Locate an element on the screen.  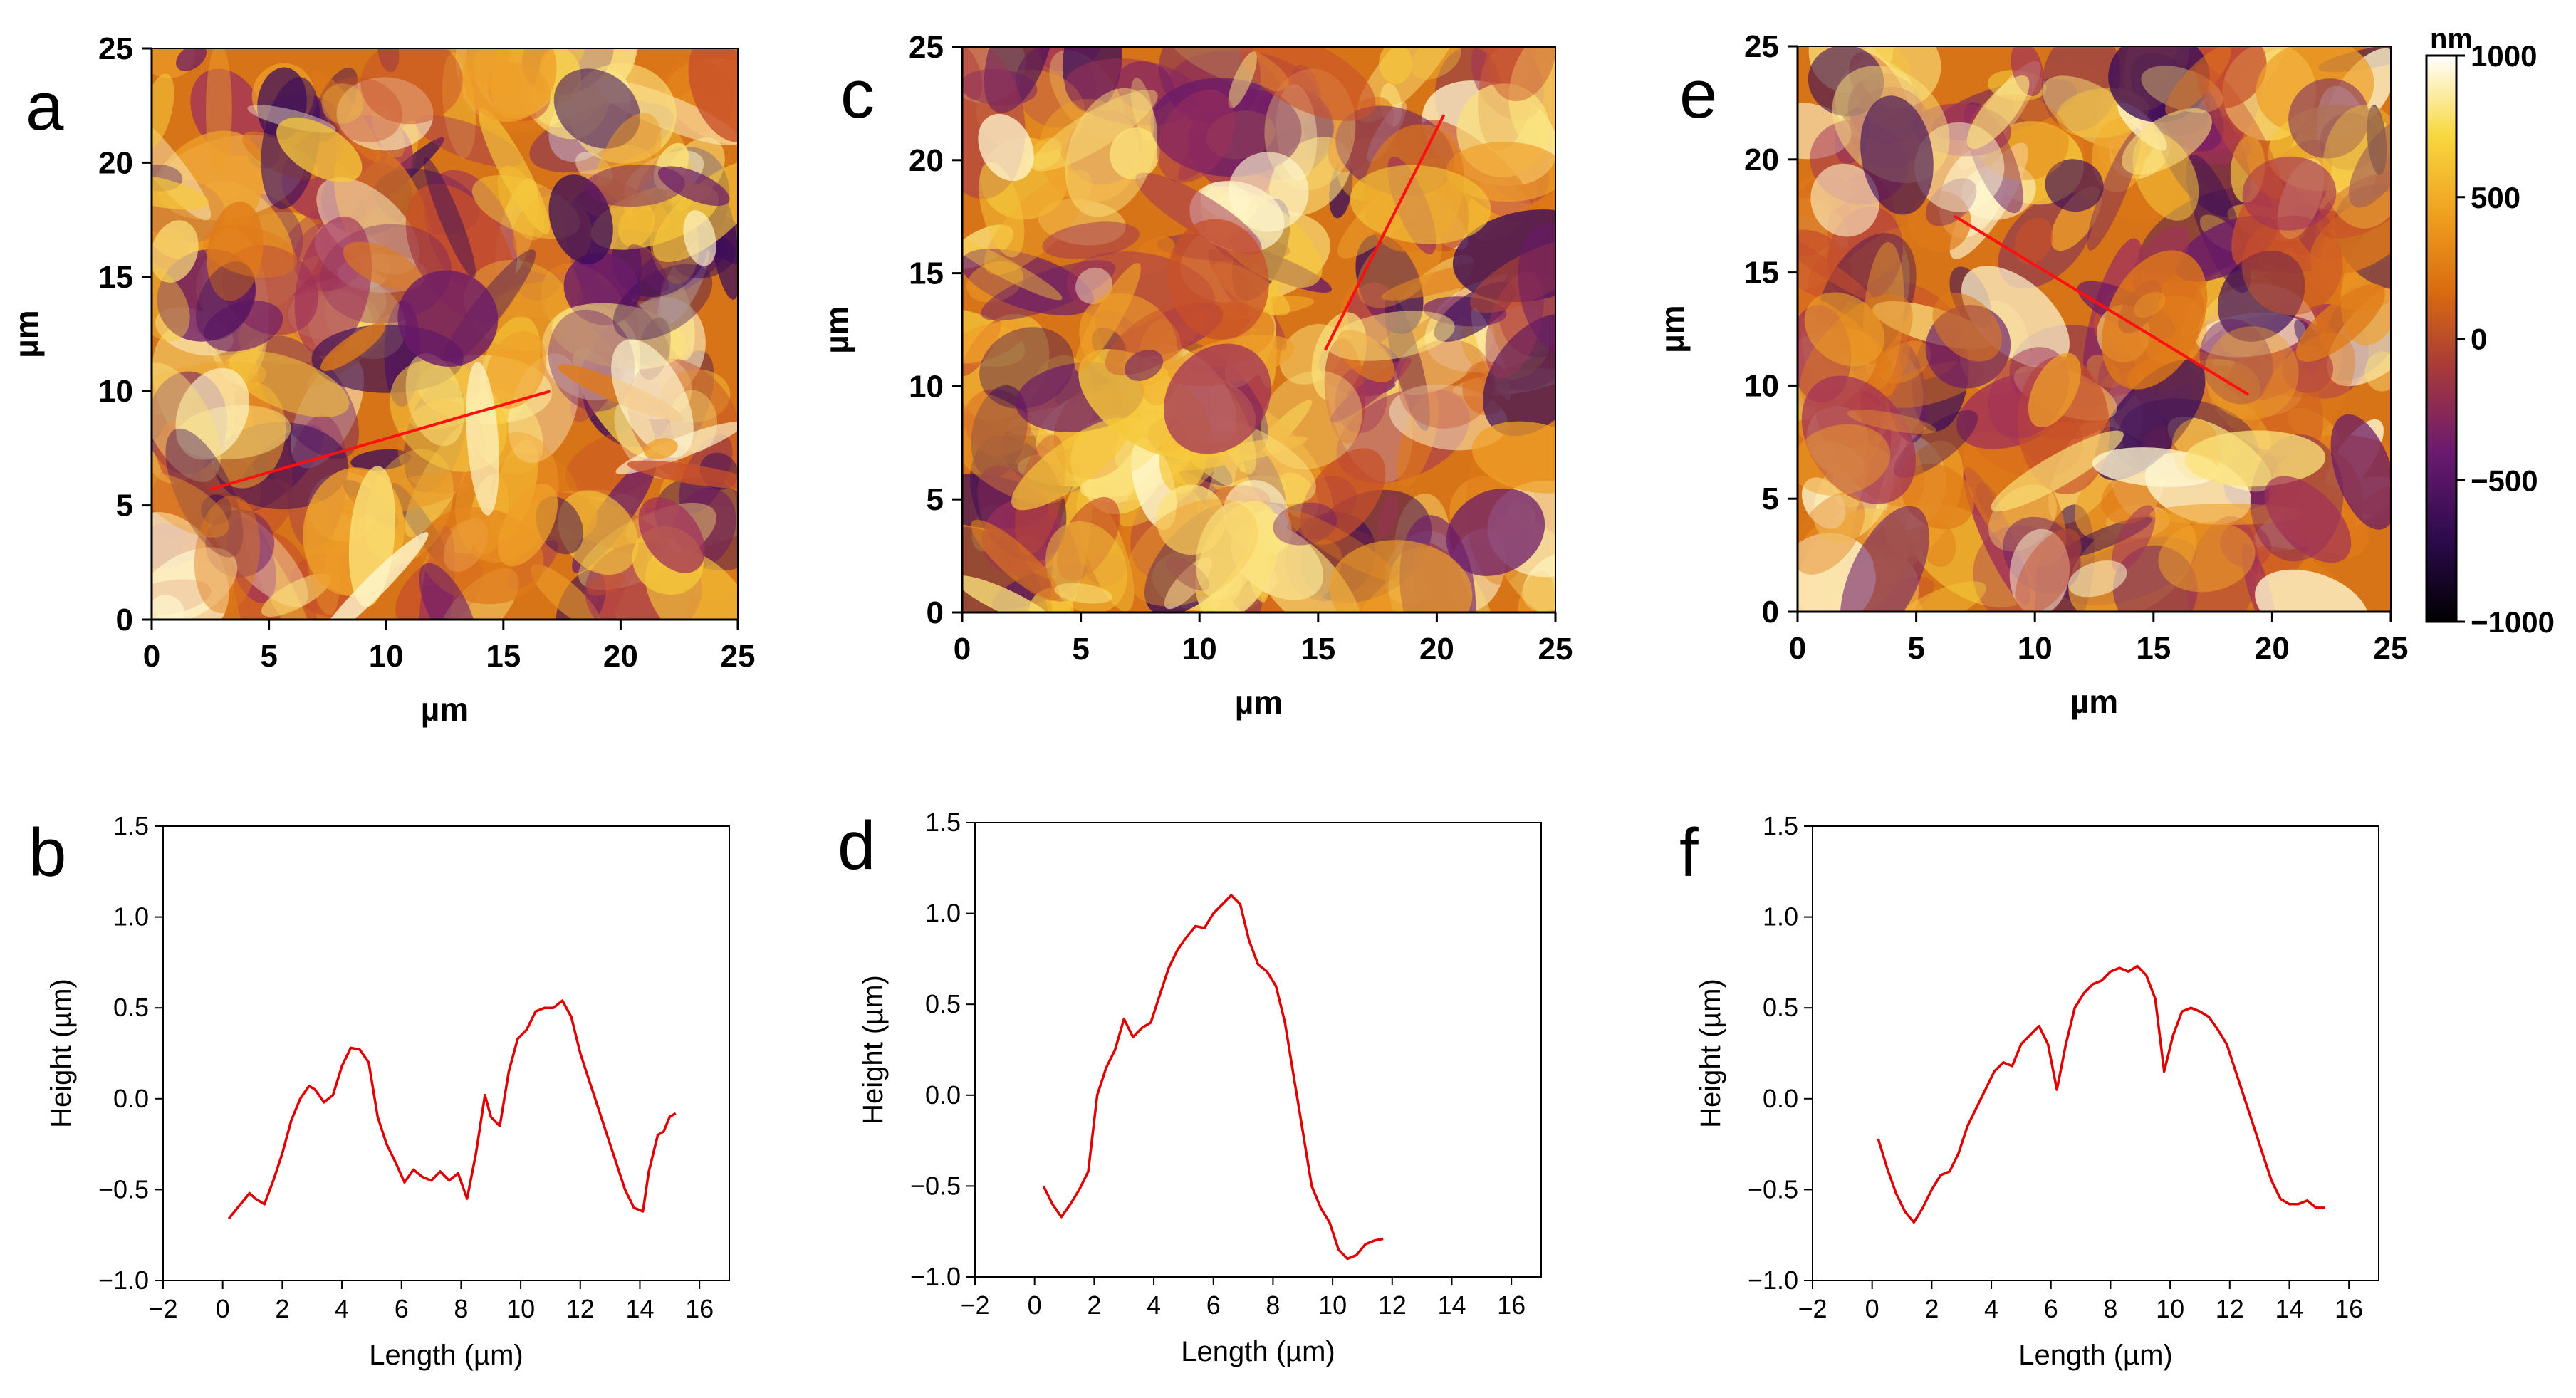
x-tick-label: 8 is located at coordinates (1273, 1305).